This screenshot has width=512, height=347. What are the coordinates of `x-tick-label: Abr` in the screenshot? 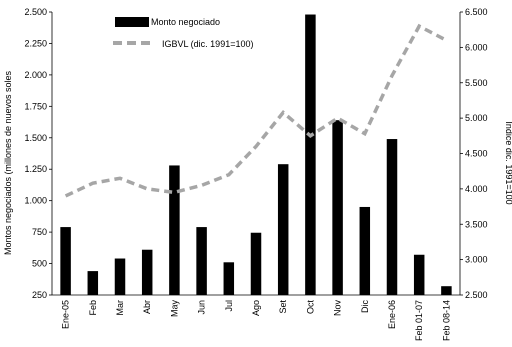 It's located at (147, 307).